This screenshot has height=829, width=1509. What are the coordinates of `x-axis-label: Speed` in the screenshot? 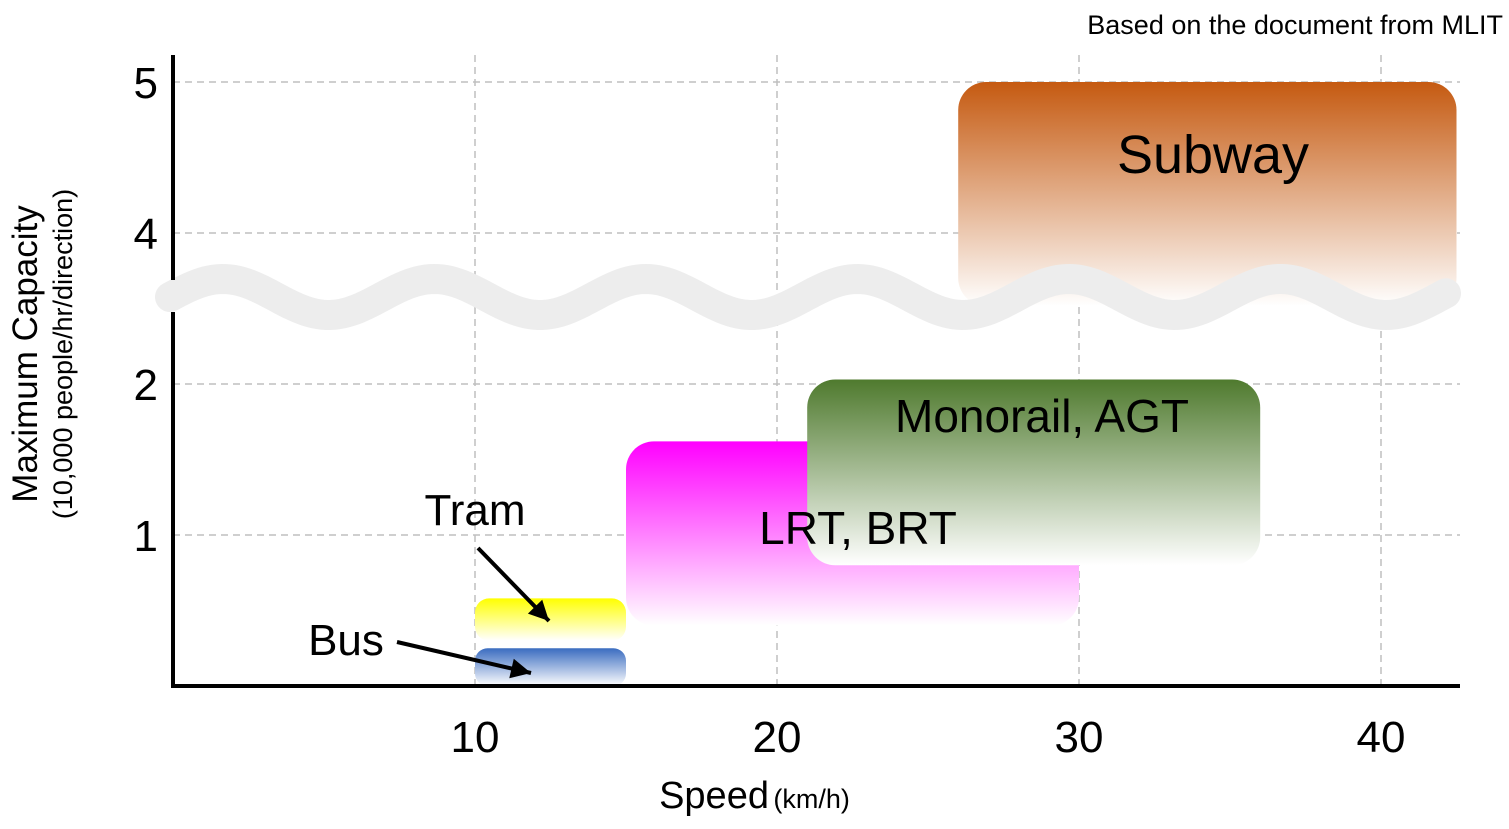 It's located at (714, 796).